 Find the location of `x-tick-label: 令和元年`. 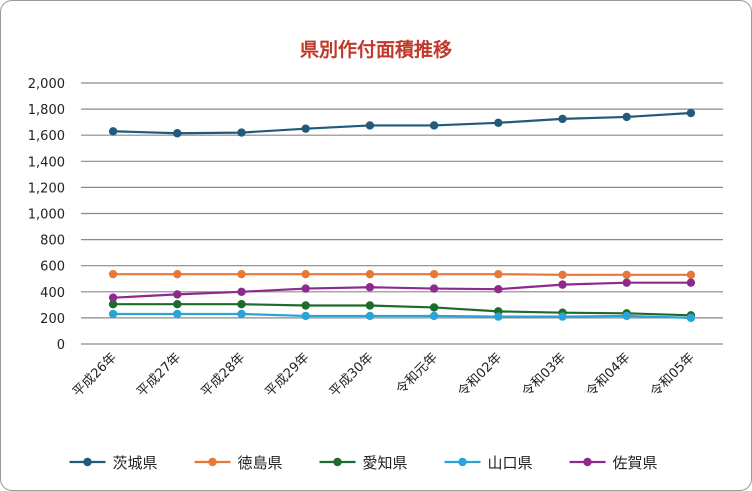

x-tick-label: 令和元年 is located at coordinates (417, 373).